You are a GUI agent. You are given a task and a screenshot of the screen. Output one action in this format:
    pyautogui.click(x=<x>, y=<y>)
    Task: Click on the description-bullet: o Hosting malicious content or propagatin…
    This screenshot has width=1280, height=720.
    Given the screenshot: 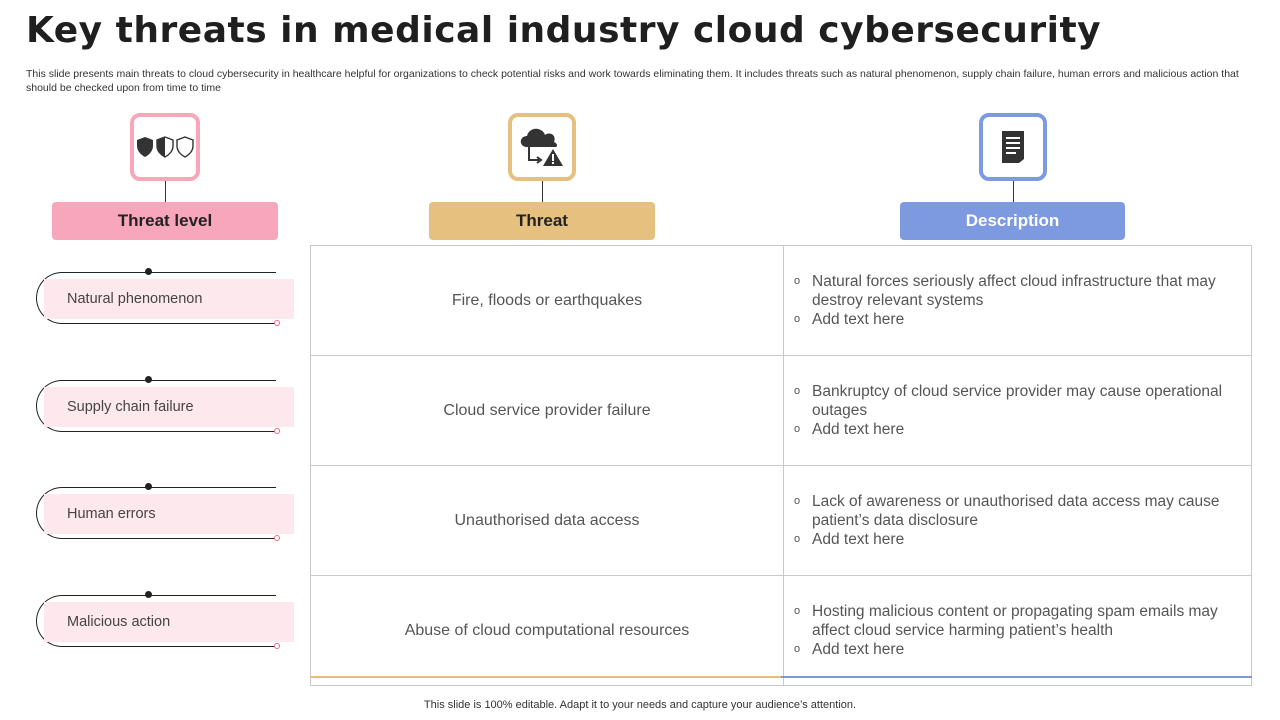 What is the action you would take?
    pyautogui.click(x=1015, y=621)
    